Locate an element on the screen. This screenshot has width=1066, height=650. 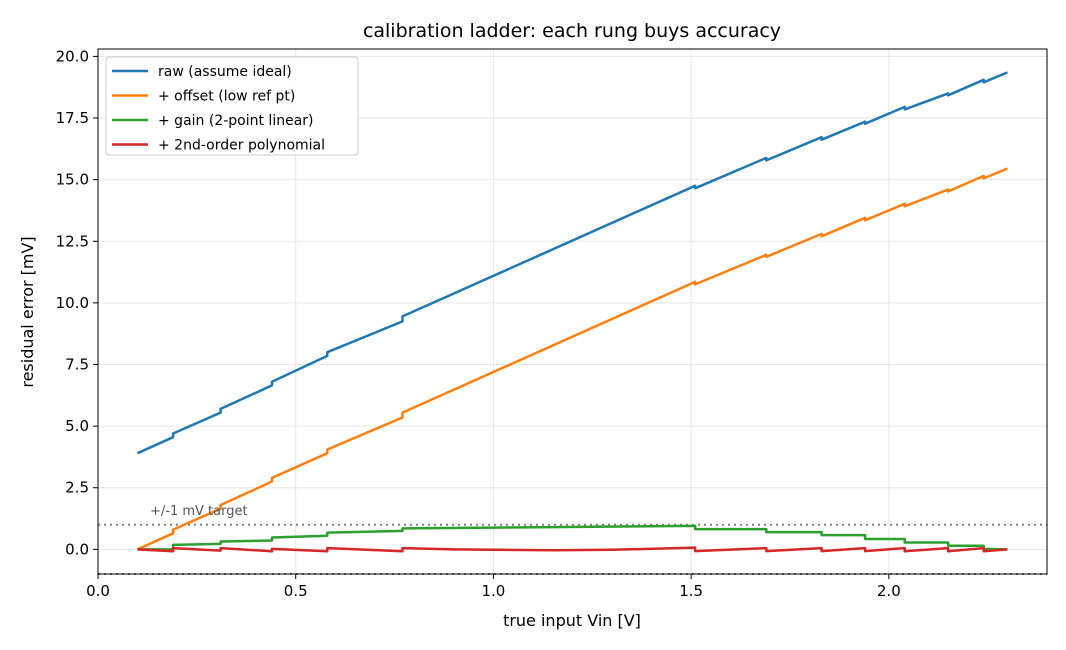
y-tick-label: 12.5 is located at coordinates (72, 241).